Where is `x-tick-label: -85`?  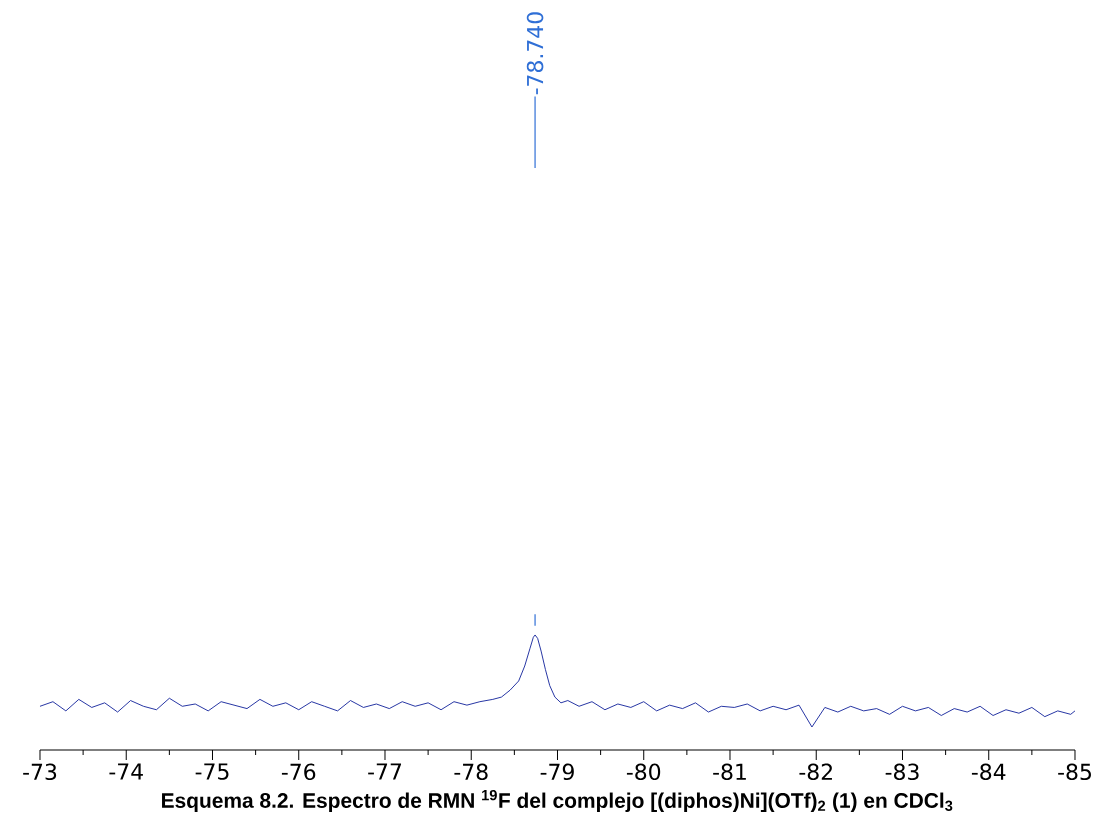 x-tick-label: -85 is located at coordinates (1074, 772).